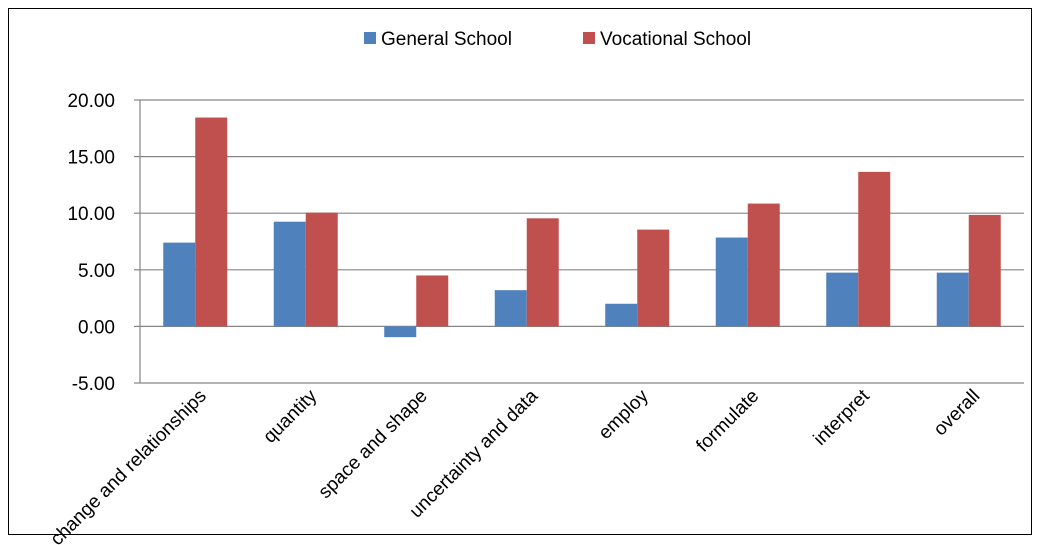 Image resolution: width=1042 pixels, height=545 pixels. Describe the element at coordinates (93, 384) in the screenshot. I see `y-tick-label: -5.00` at that location.